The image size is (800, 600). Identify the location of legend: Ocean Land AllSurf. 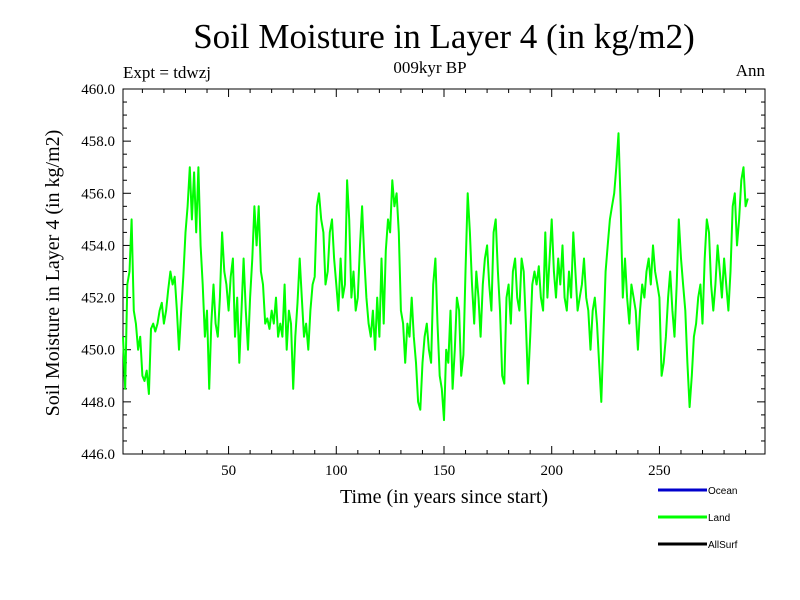
(698, 518).